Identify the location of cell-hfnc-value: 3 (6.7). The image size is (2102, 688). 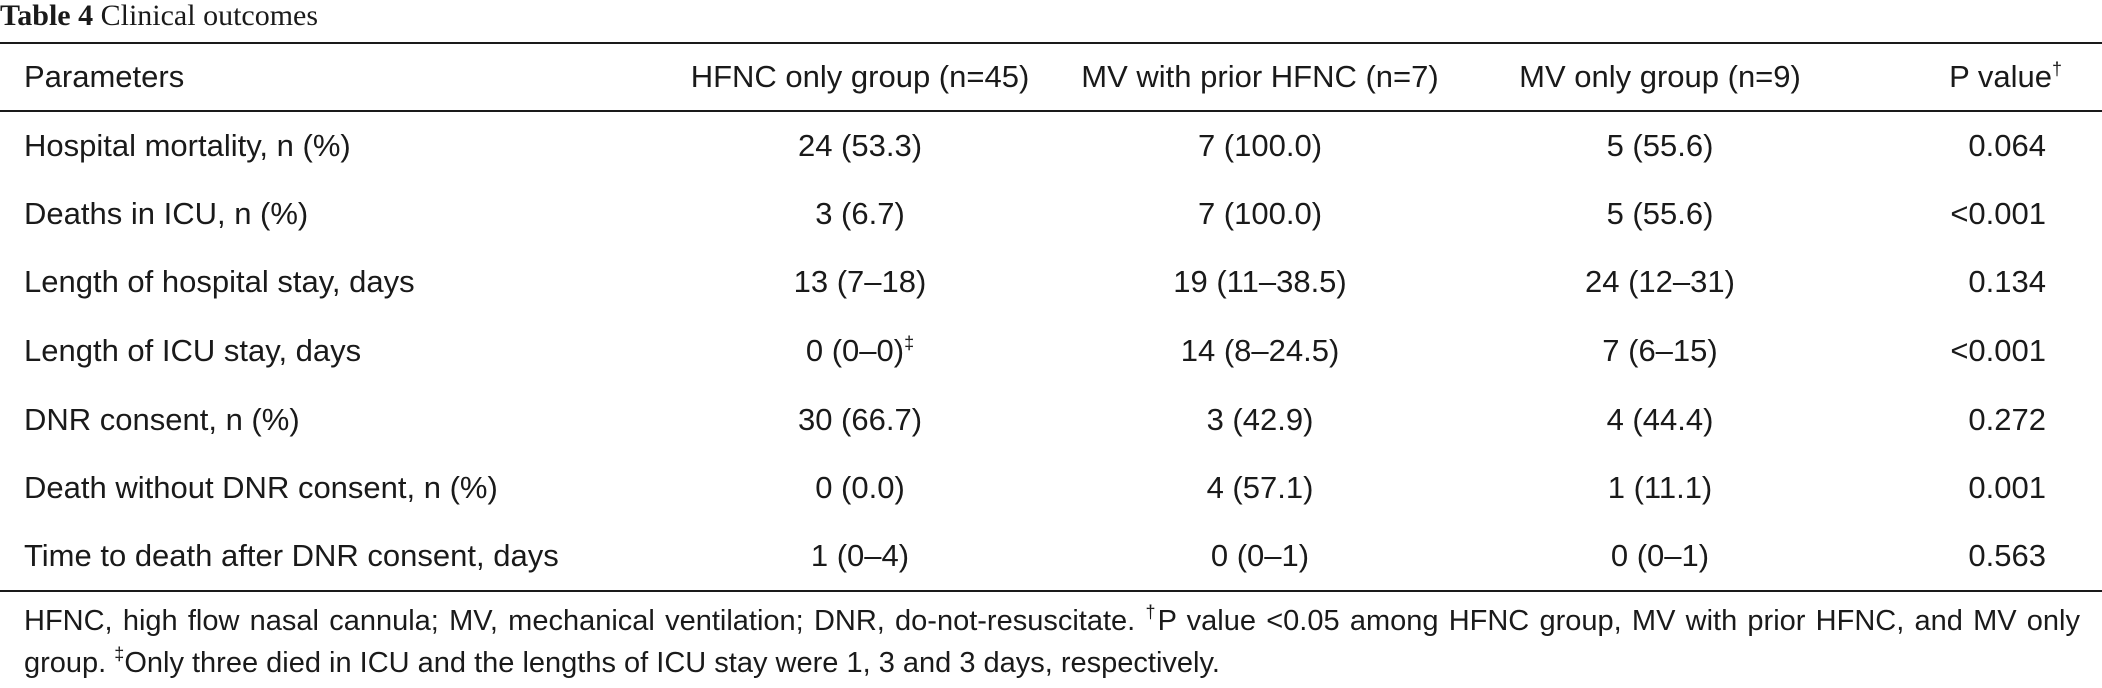
(860, 213).